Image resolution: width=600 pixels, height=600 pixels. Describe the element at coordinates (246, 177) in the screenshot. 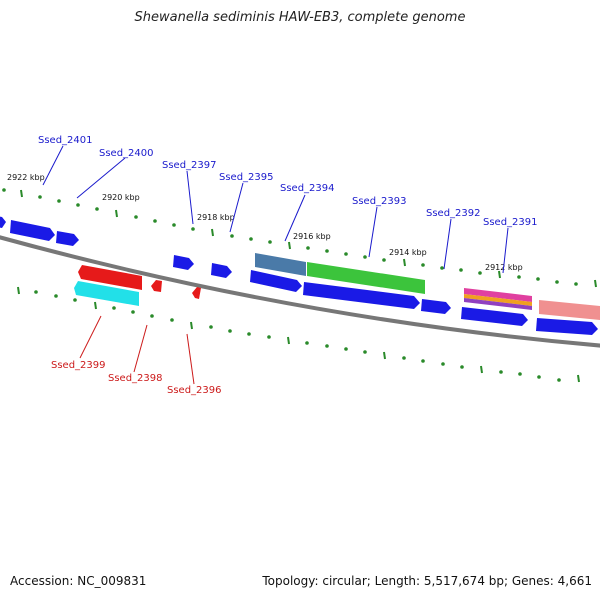

I see `gene-label: Ssed_2395` at that location.